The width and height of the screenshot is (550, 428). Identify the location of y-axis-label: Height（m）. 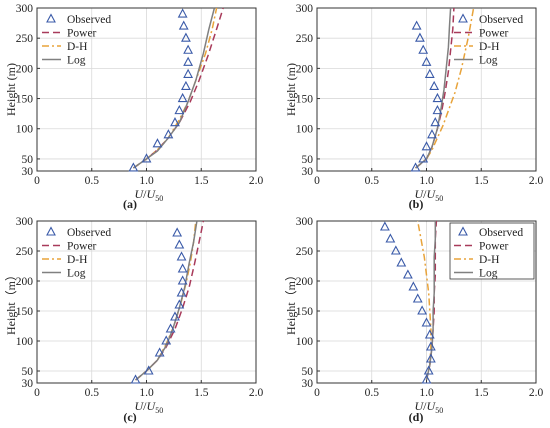
(11, 302).